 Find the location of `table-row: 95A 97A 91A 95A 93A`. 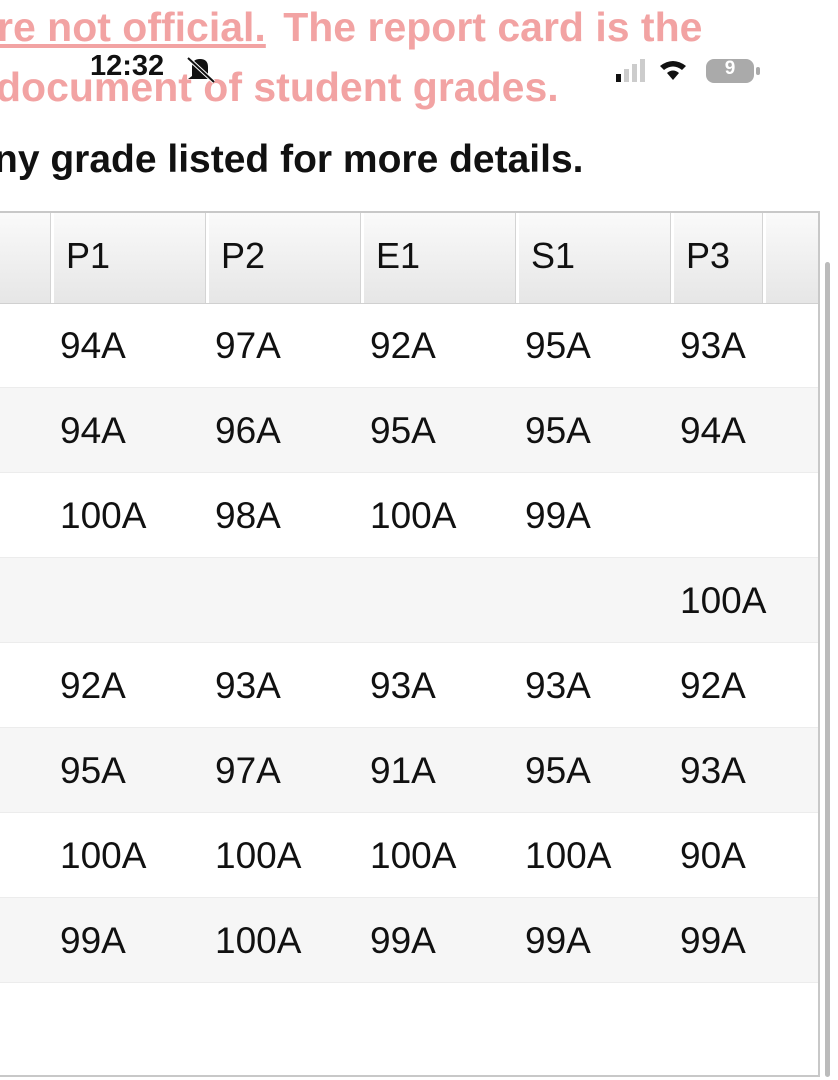

table-row: 95A 97A 91A 95A 93A is located at coordinates (409, 770).